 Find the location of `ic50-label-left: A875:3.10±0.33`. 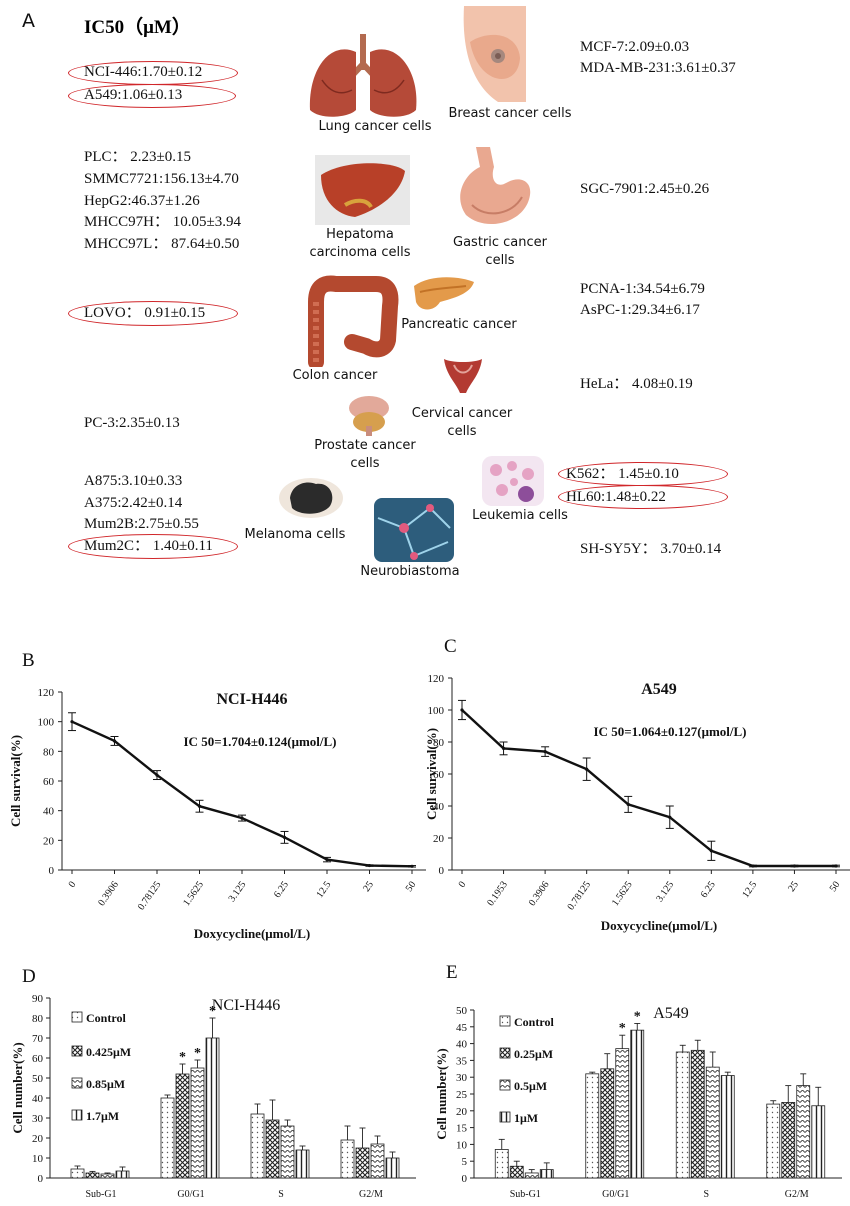

ic50-label-left: A875:3.10±0.33 is located at coordinates (133, 481).